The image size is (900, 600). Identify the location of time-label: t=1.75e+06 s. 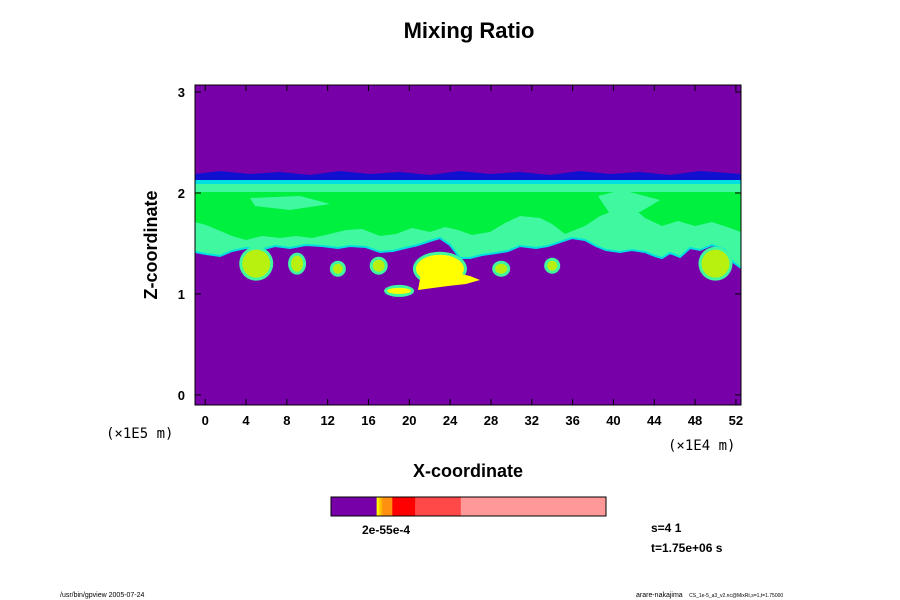
(687, 548).